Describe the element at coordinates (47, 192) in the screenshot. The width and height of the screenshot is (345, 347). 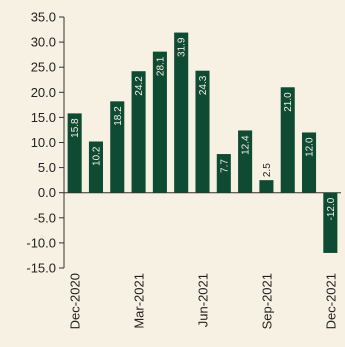
I see `y-tick-label: 0.0` at that location.